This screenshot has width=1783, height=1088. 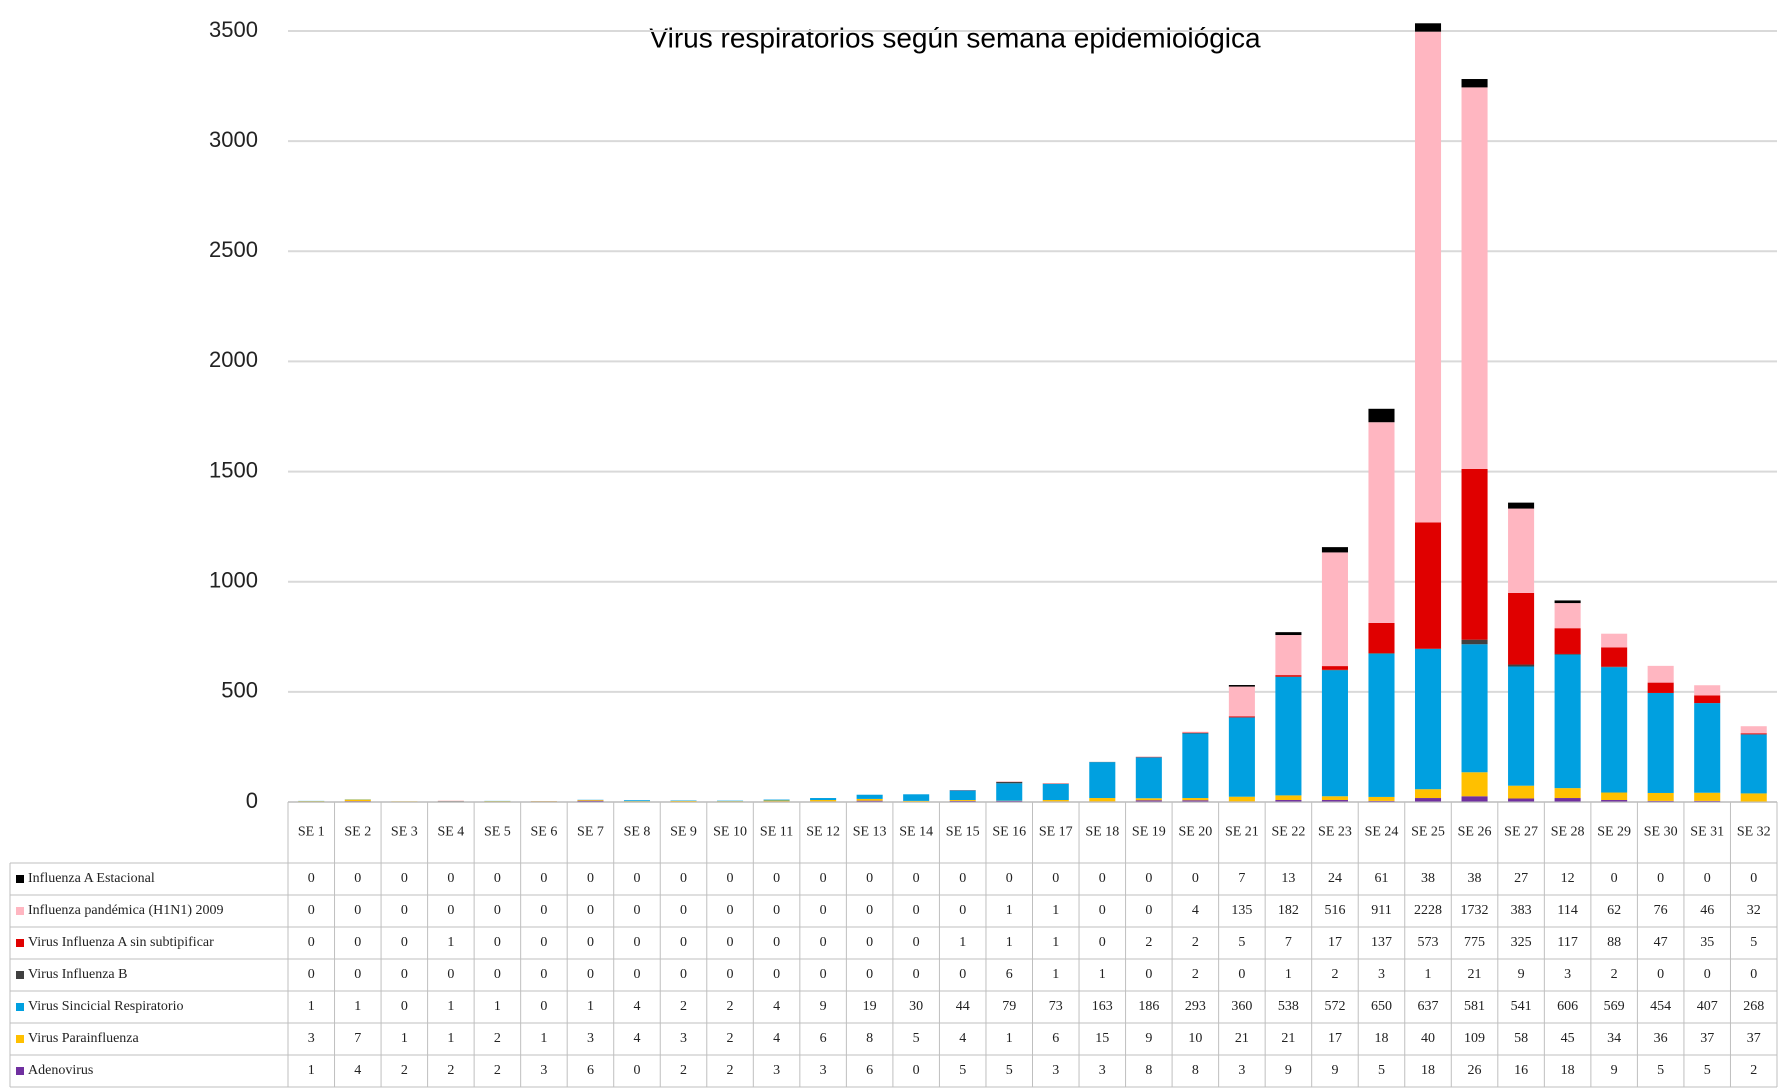 What do you see at coordinates (916, 832) in the screenshot?
I see `x-tick-label: SE 14` at bounding box center [916, 832].